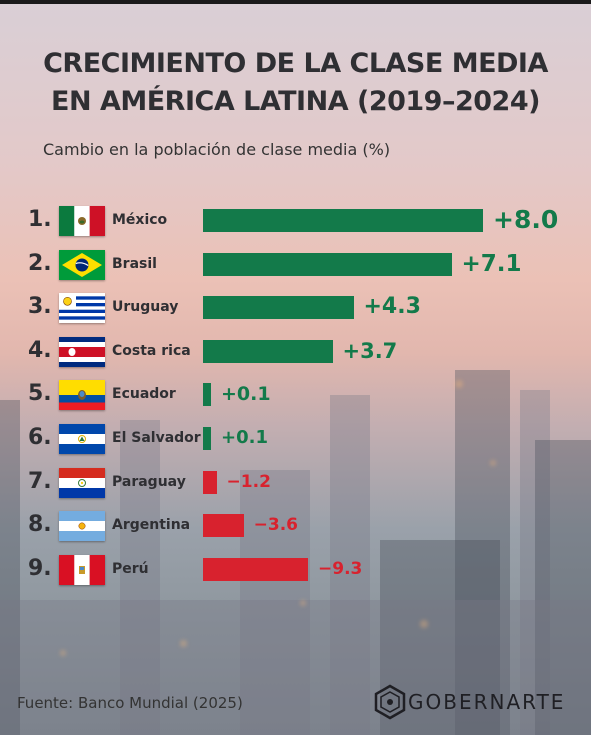 This screenshot has width=591, height=735. Describe the element at coordinates (82, 351) in the screenshot. I see `costa-rica-flag-icon` at that location.